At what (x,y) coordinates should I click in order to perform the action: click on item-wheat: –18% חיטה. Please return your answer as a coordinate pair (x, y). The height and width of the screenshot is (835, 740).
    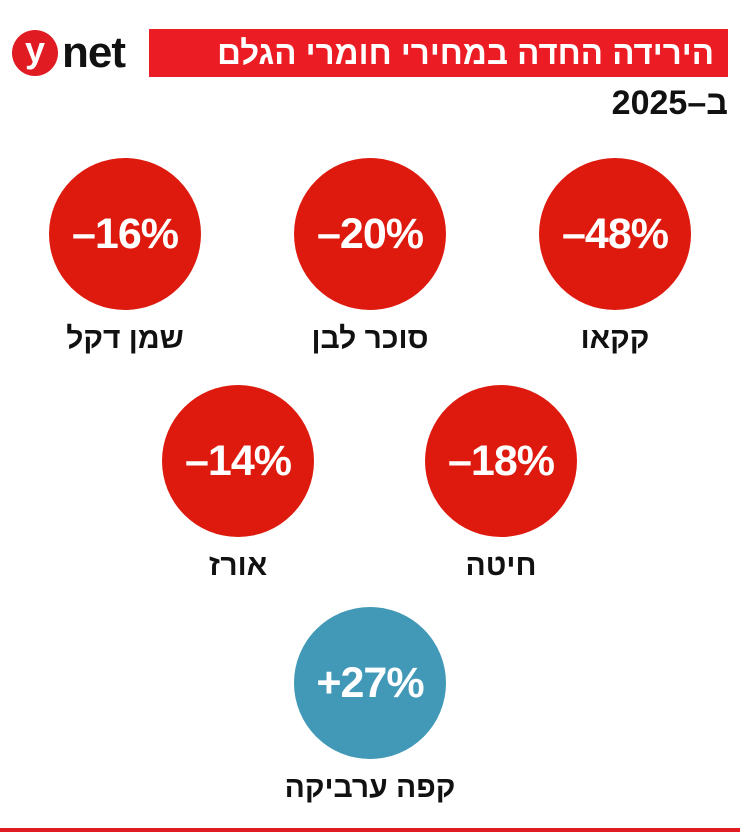
    Looking at the image, I should click on (501, 484).